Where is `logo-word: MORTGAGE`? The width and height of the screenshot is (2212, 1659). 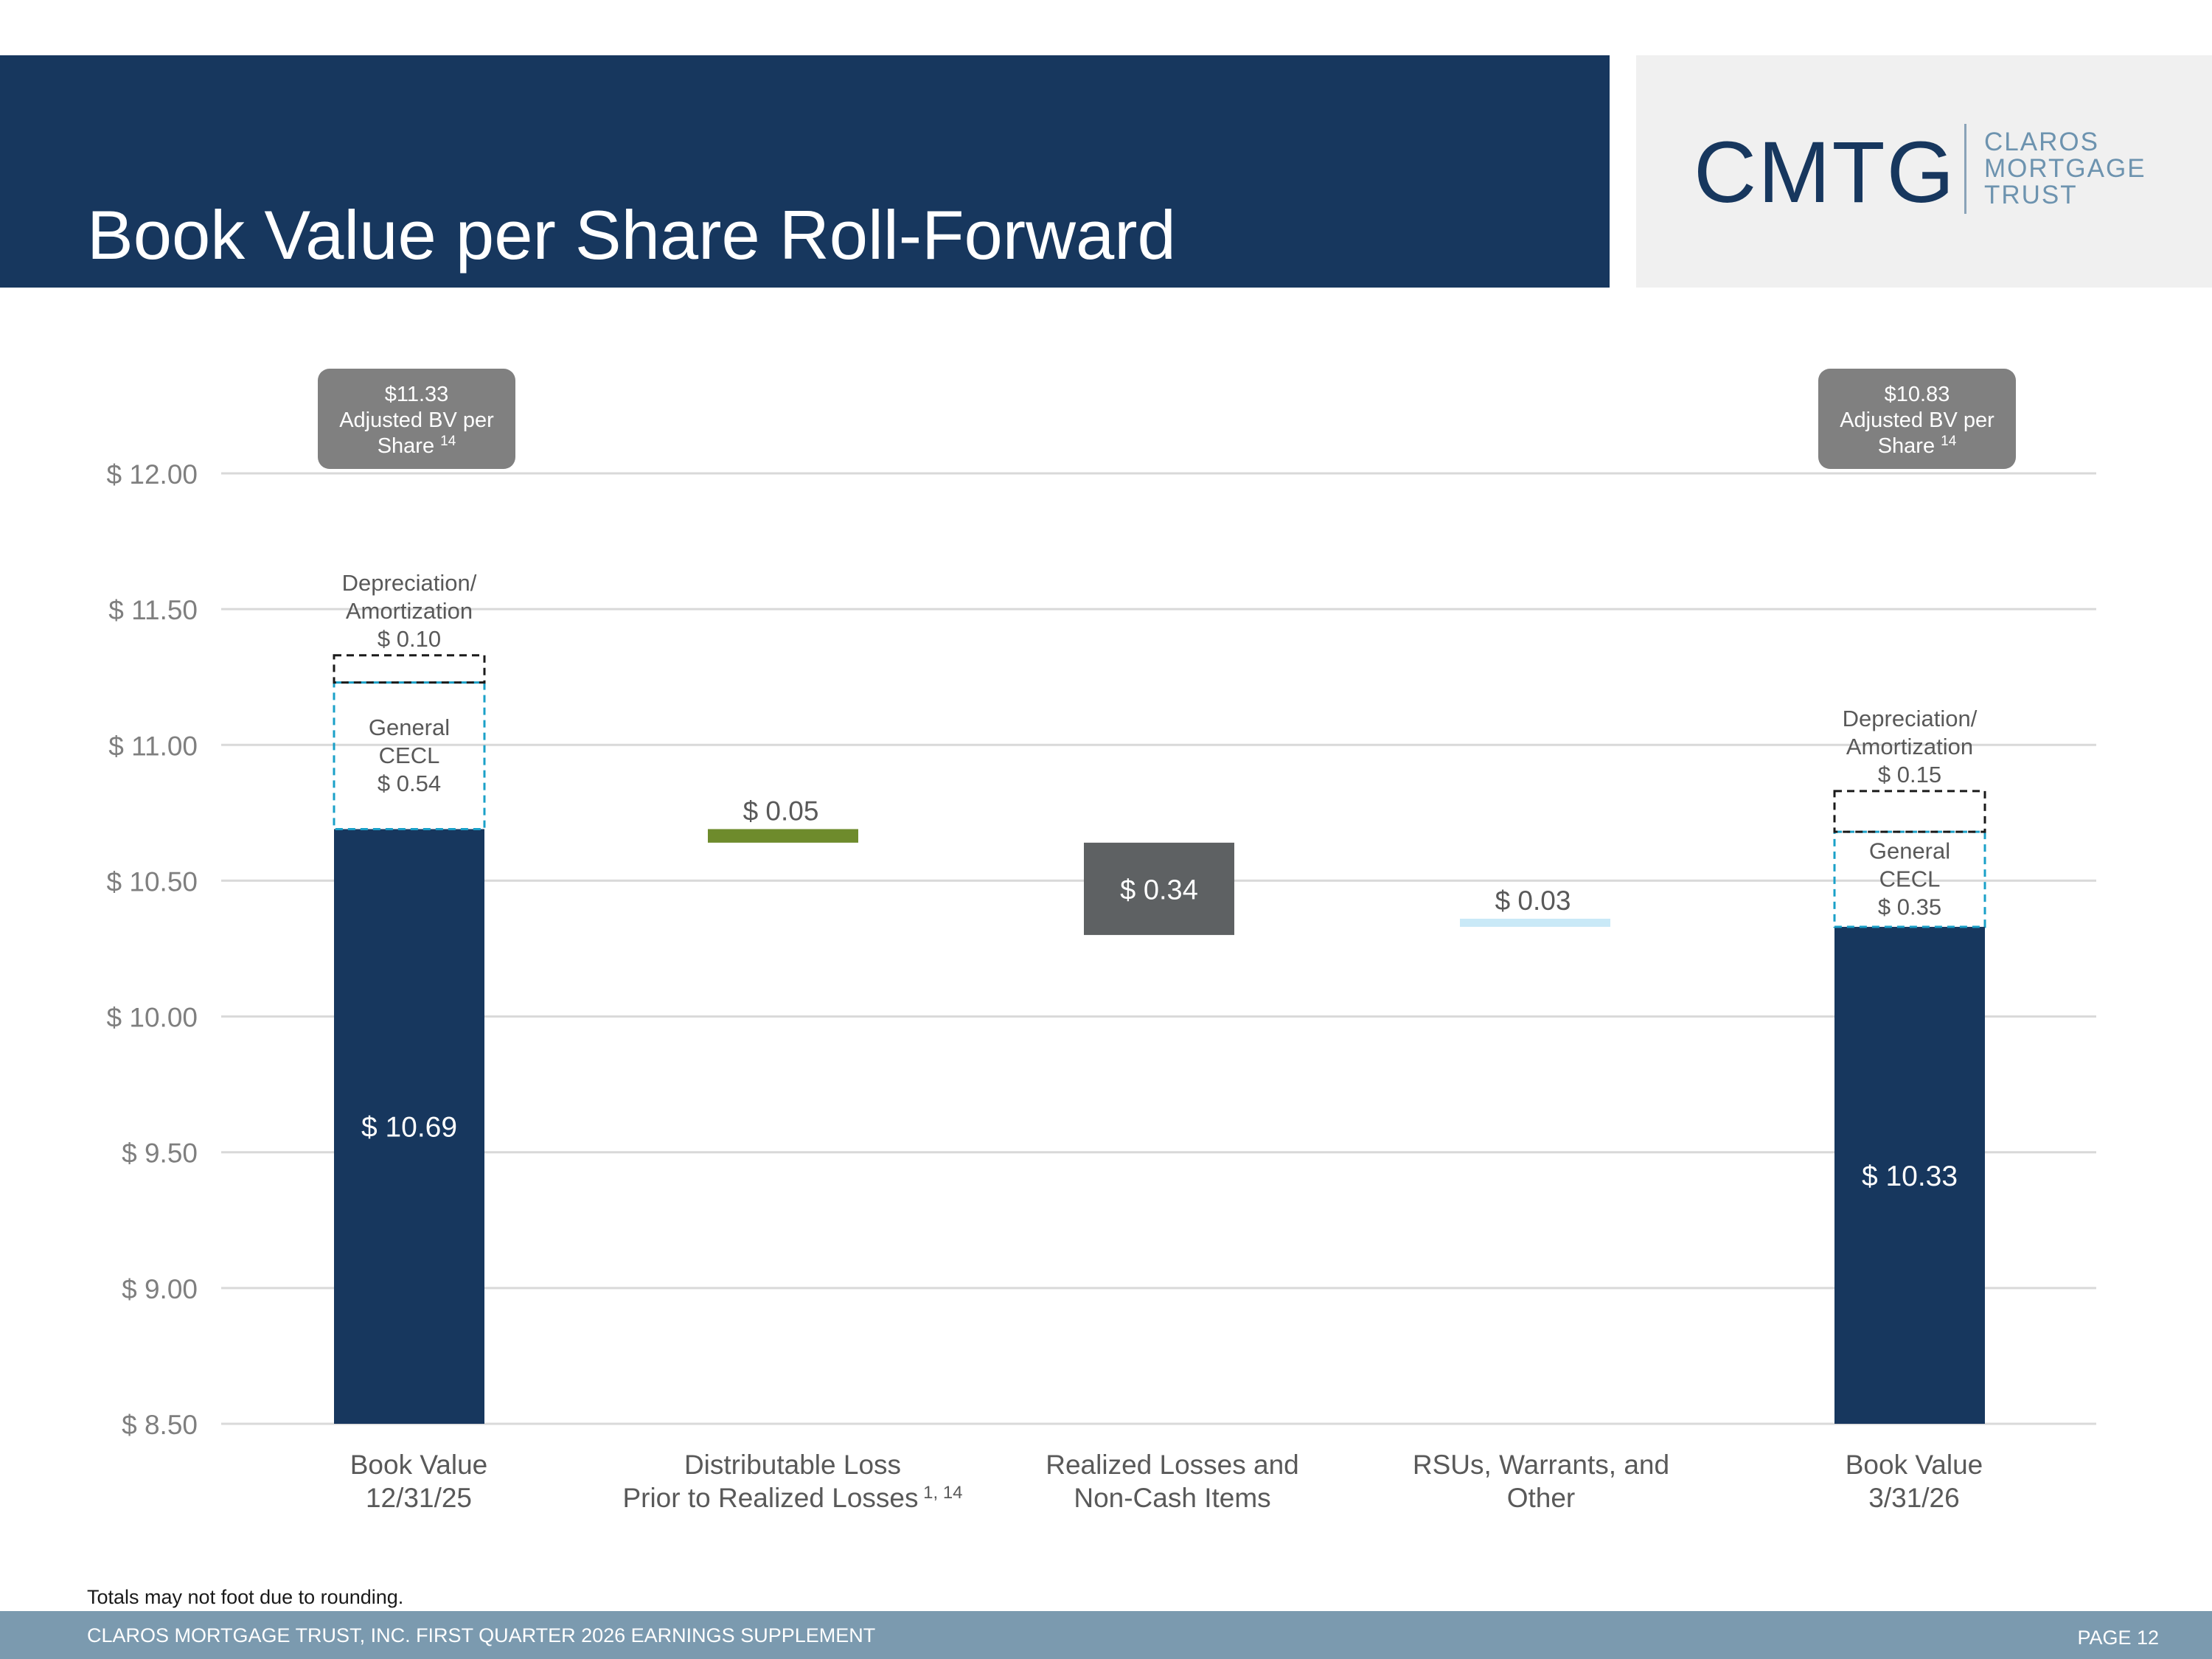
logo-word: MORTGAGE is located at coordinates (2065, 168).